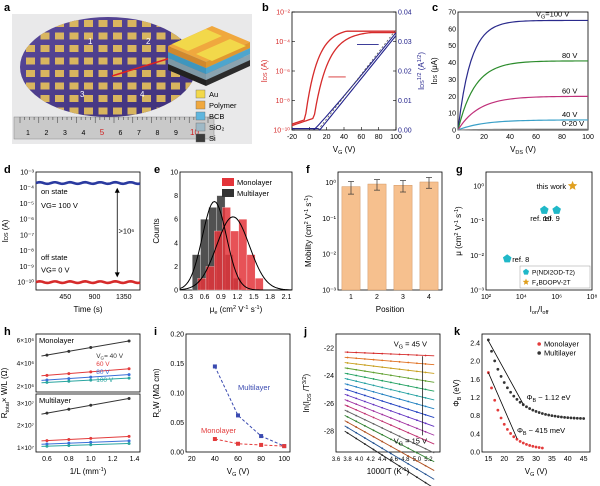 The height and width of the screenshot is (486, 600). Describe the element at coordinates (309, 137) in the screenshot. I see `x-tick-label: 0` at that location.